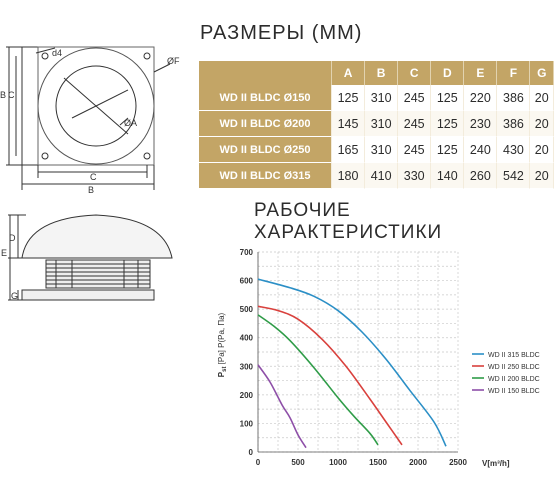 The height and width of the screenshot is (504, 560). Describe the element at coordinates (496, 463) in the screenshot. I see `x-axis-label: V[m³/h]` at that location.